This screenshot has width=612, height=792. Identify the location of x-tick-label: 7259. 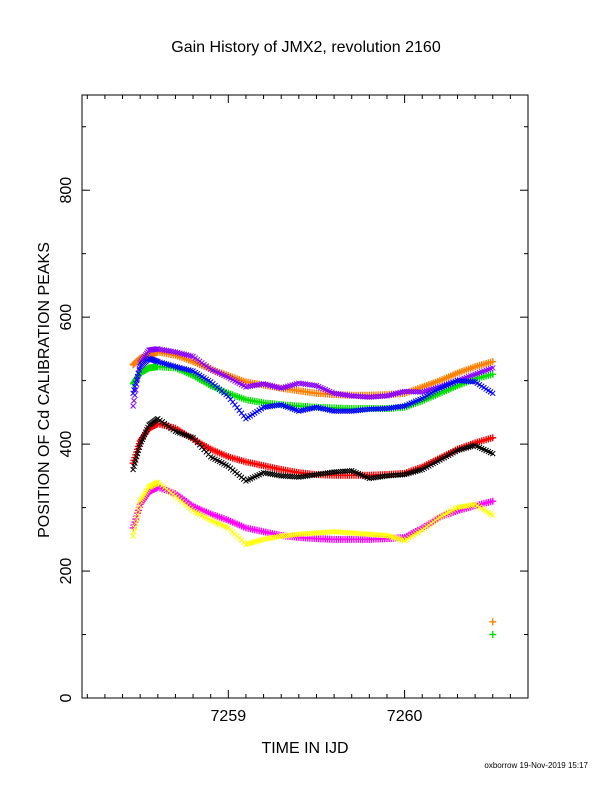
(229, 716).